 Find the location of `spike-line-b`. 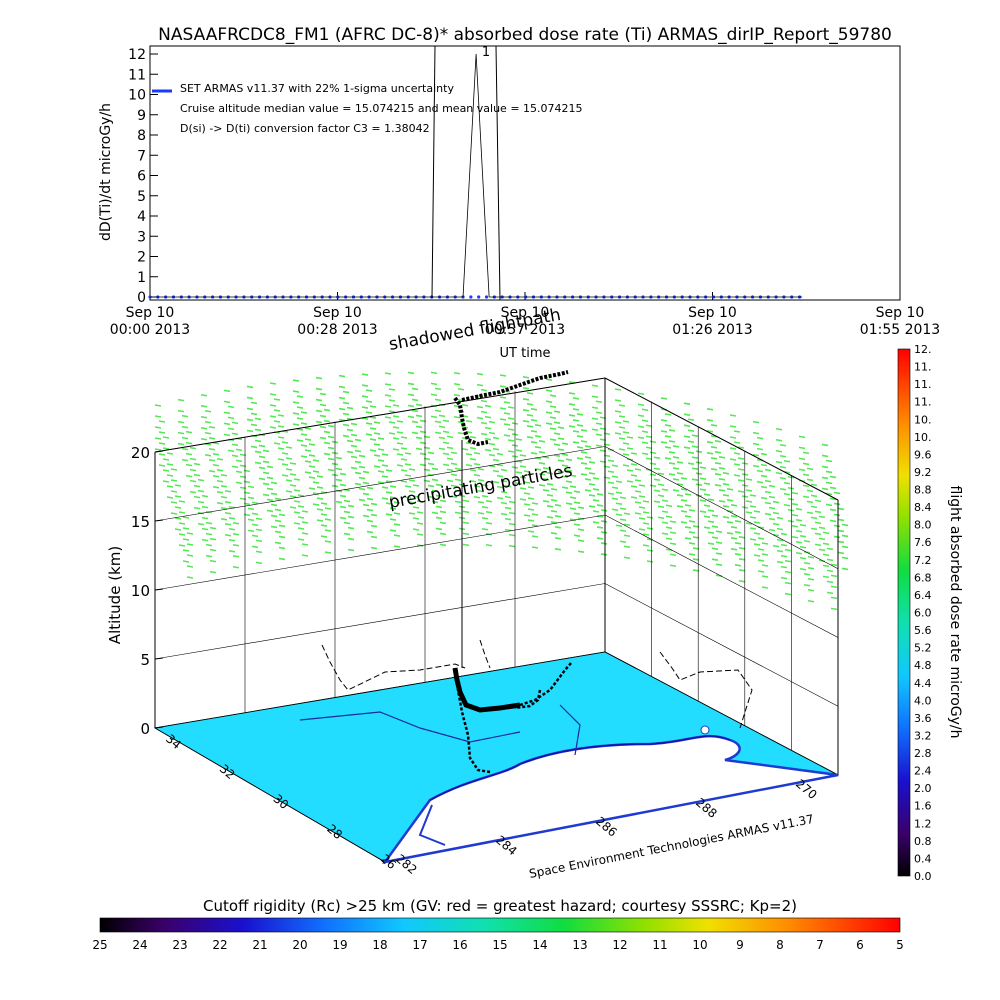

spike-line-b is located at coordinates (498, 173).